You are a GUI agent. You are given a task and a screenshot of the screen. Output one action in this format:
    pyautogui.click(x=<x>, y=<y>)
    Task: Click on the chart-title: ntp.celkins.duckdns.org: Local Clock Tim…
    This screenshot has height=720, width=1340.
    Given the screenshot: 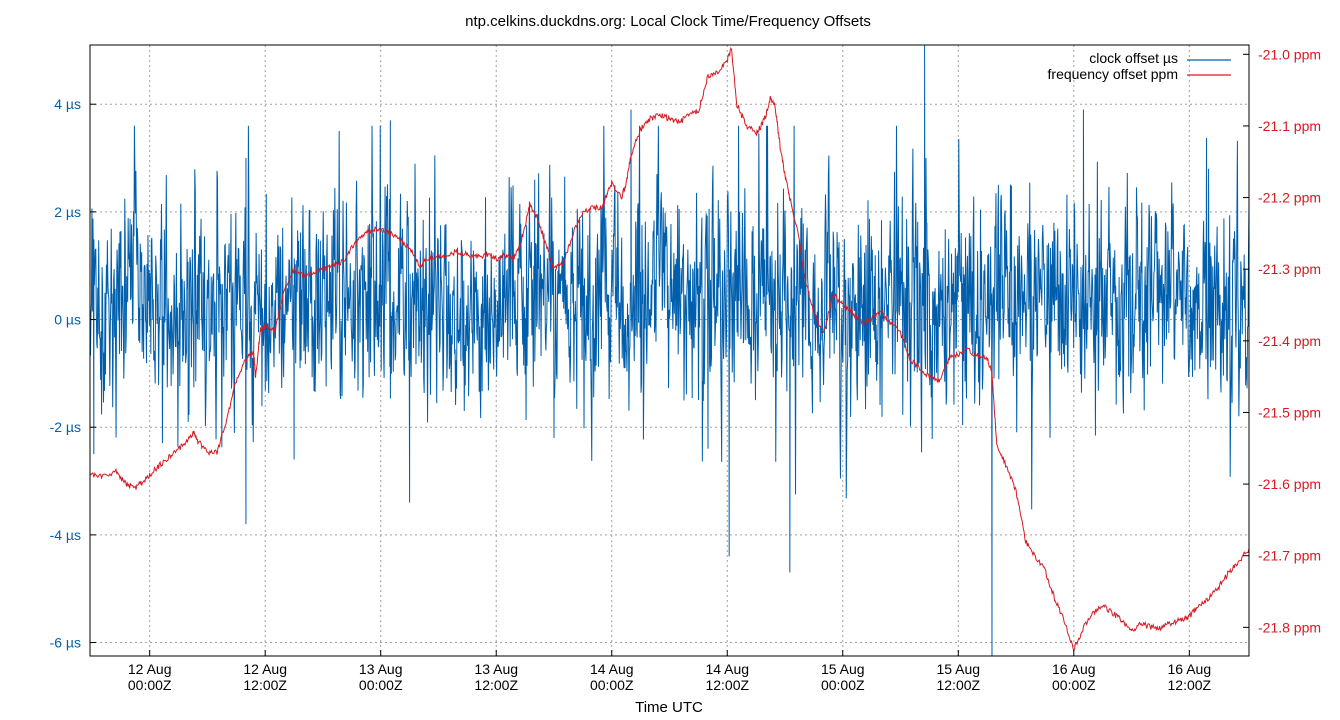 What is the action you would take?
    pyautogui.click(x=668, y=21)
    